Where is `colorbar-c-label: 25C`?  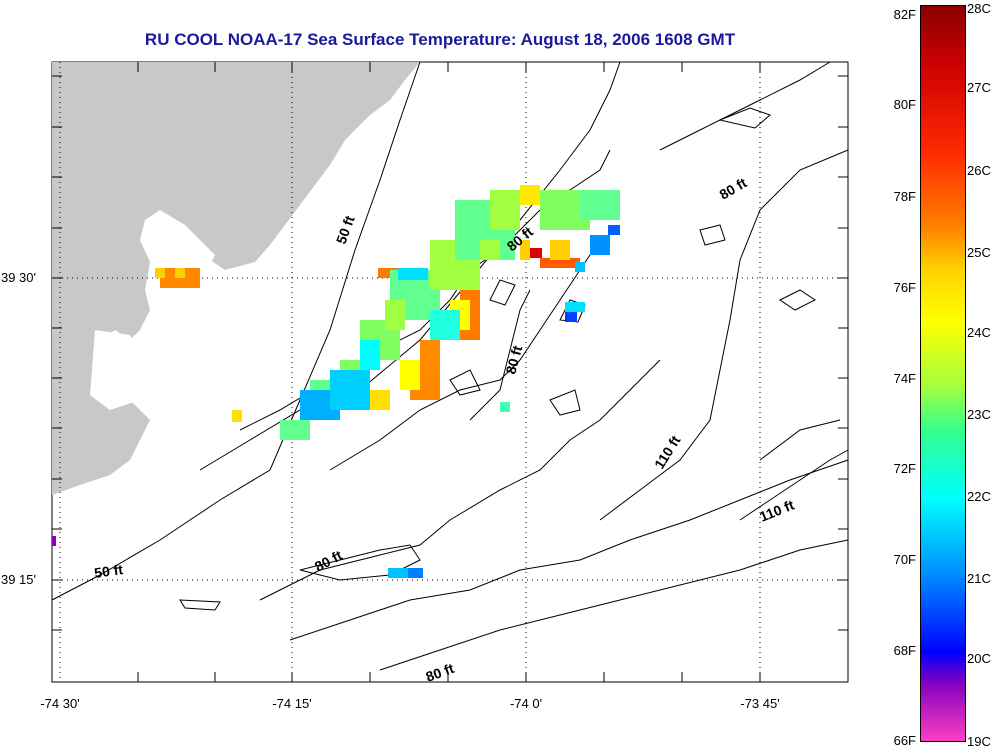
colorbar-c-label: 25C is located at coordinates (979, 252).